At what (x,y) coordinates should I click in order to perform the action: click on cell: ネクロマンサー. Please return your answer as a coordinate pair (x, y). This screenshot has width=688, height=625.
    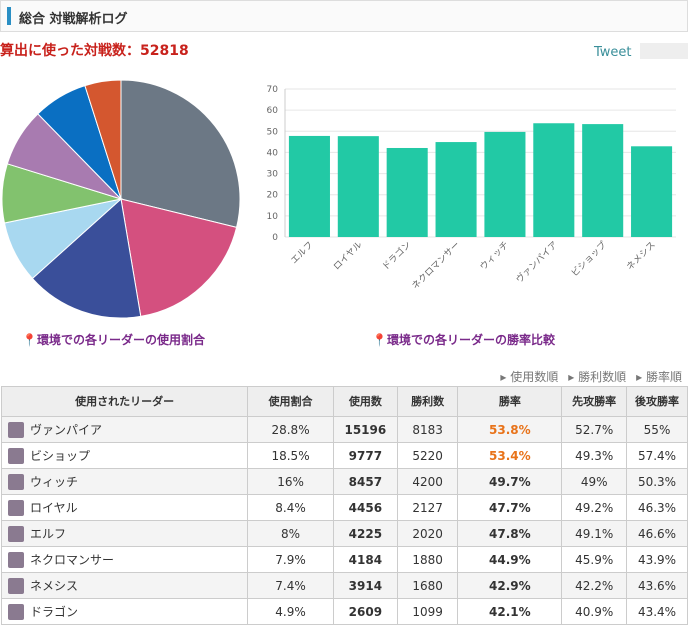
    Looking at the image, I should click on (124, 559).